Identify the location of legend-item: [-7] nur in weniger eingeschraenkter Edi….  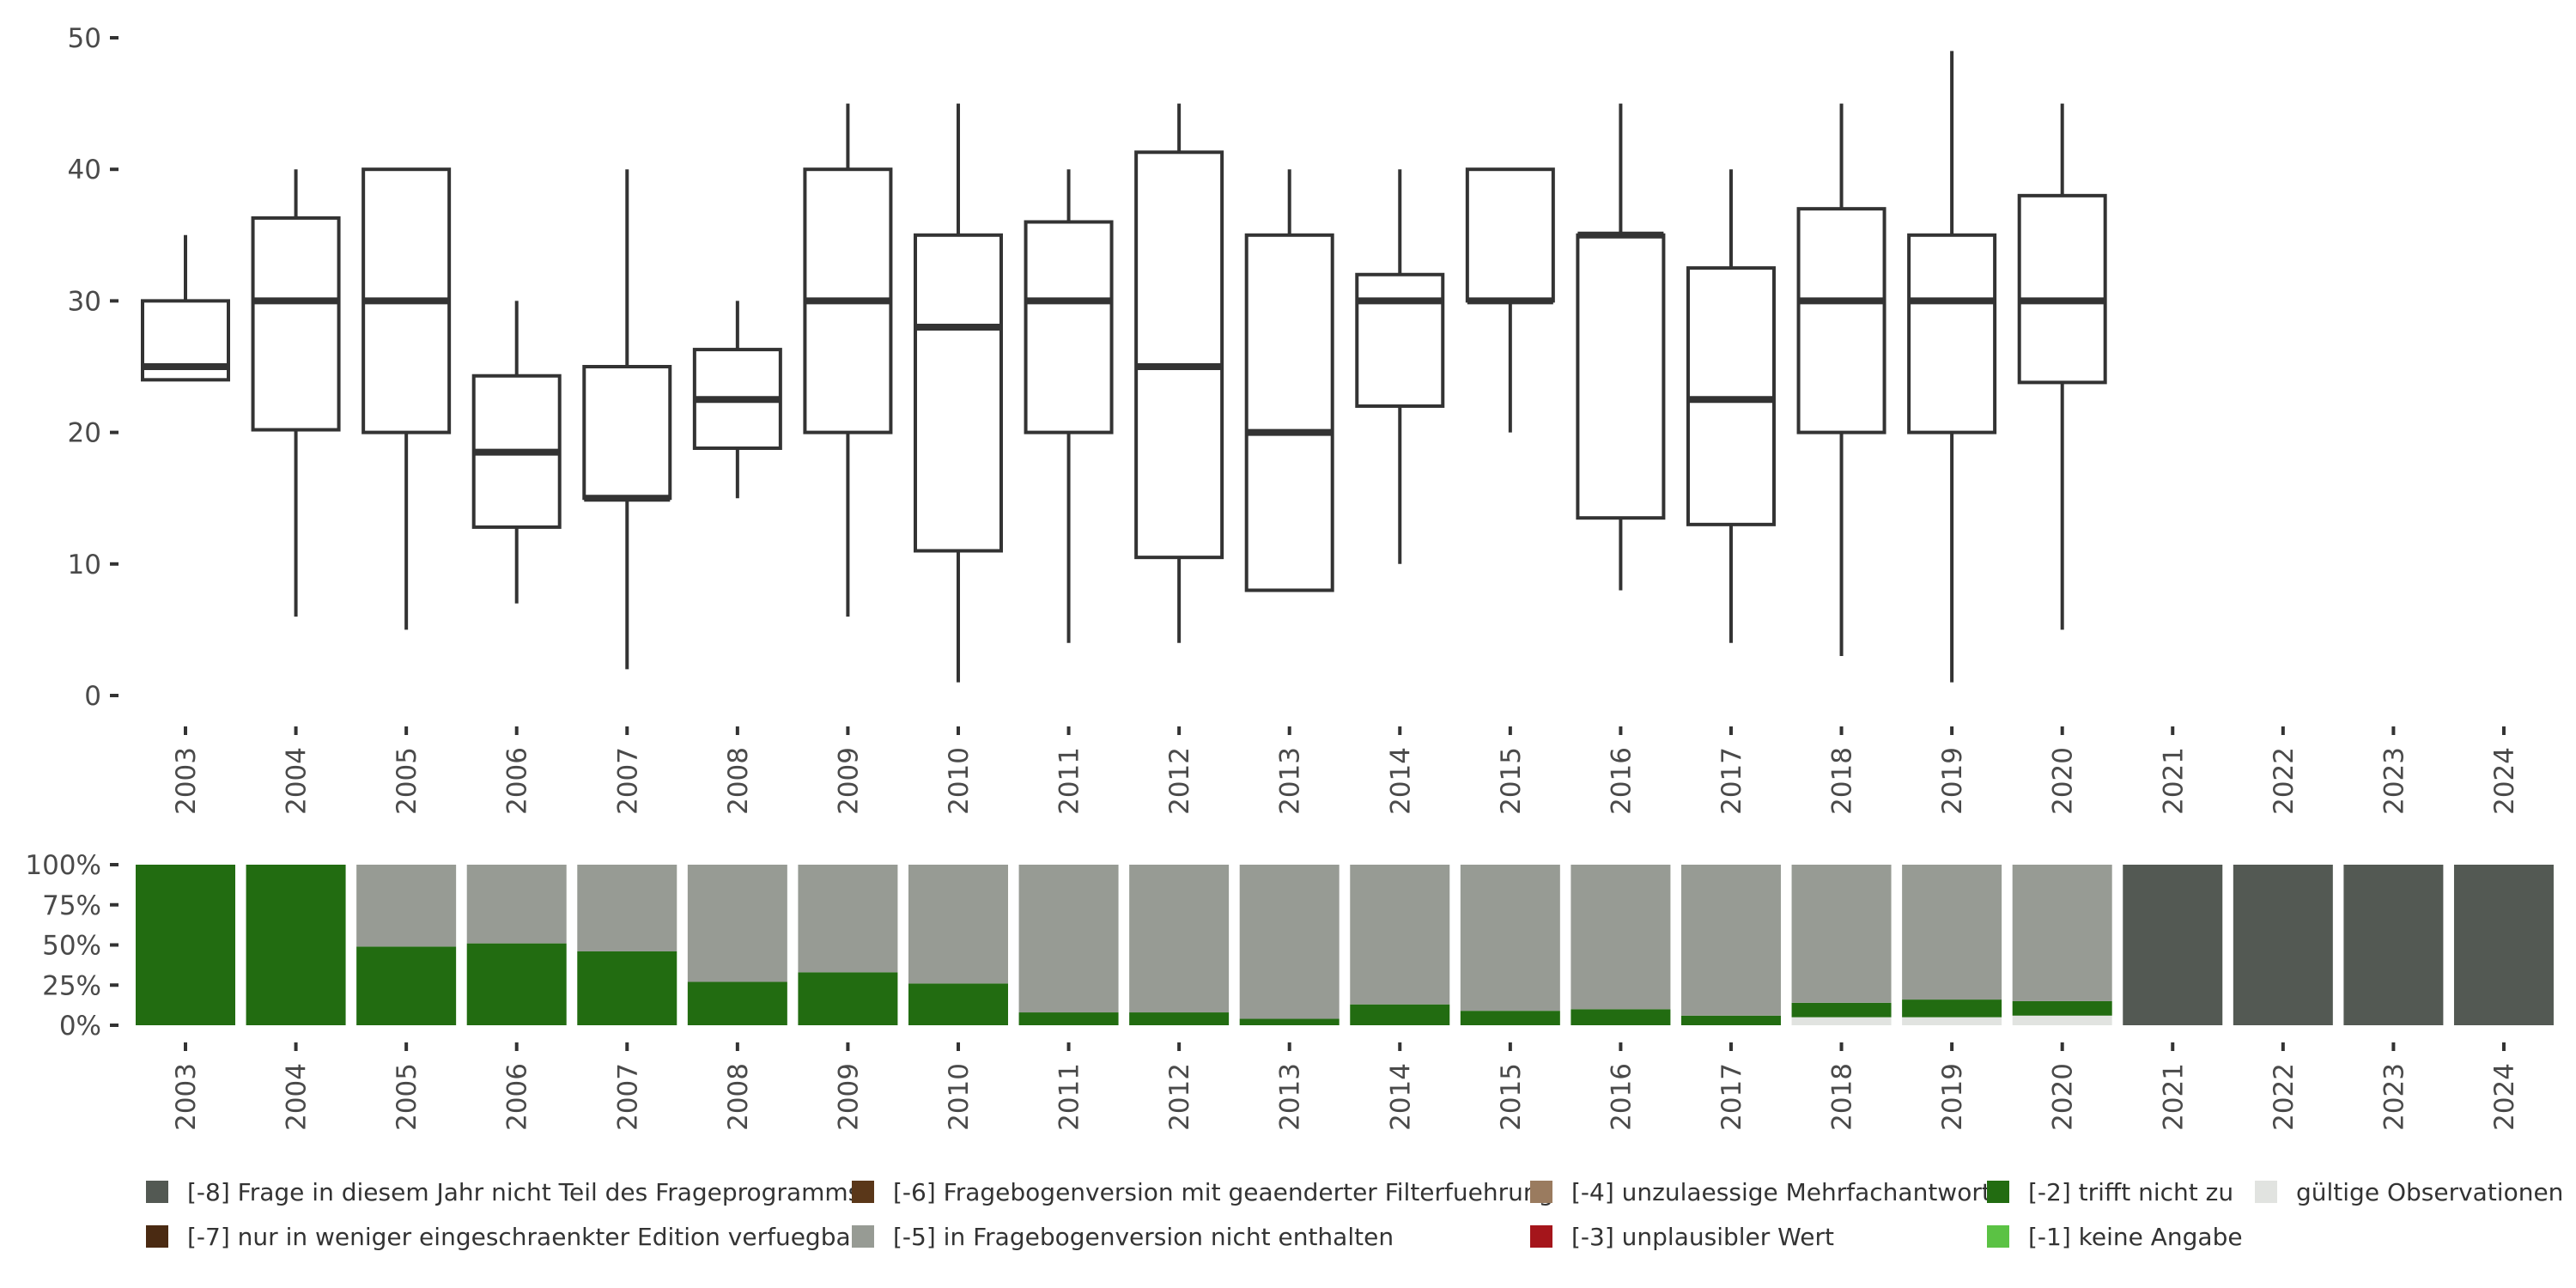
(503, 1236).